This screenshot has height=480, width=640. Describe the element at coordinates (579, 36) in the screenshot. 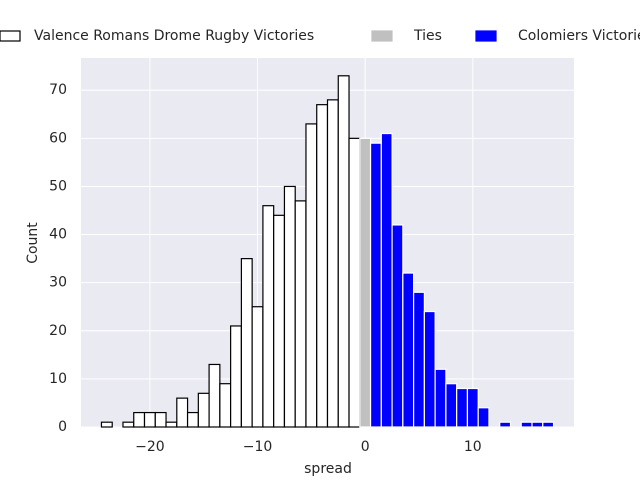

I see `legend-label: Colomiers Victories` at that location.